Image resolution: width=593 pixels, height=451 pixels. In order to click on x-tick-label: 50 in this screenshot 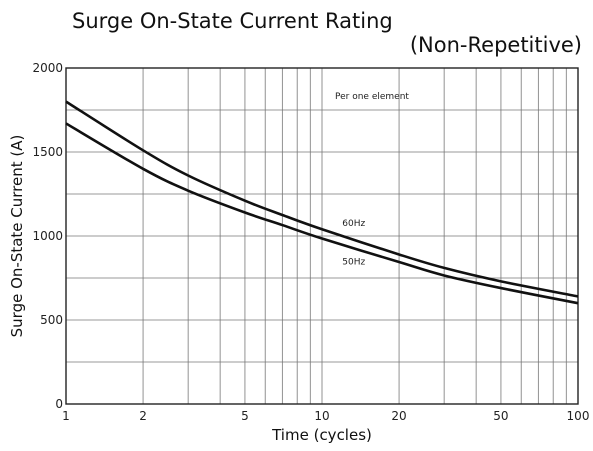, I will do `click(500, 416)`.